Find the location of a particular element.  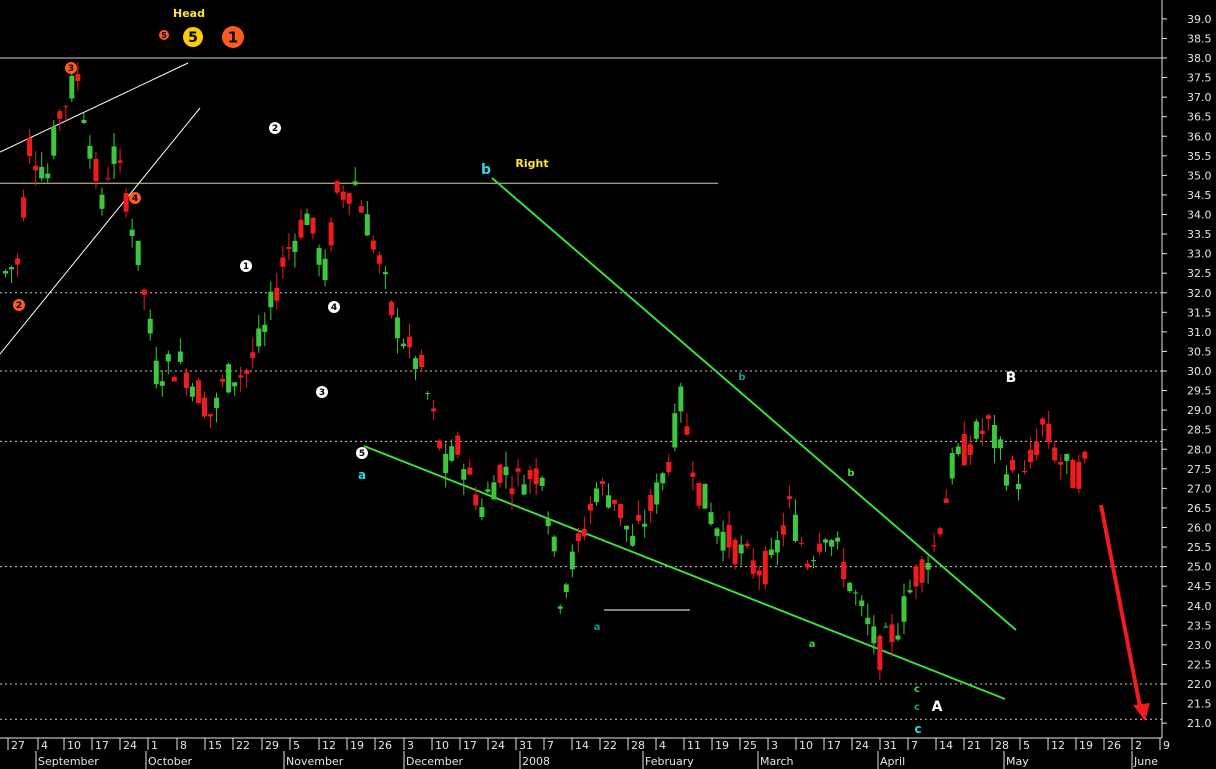

y-tick-label: 37.0 is located at coordinates (1199, 97).